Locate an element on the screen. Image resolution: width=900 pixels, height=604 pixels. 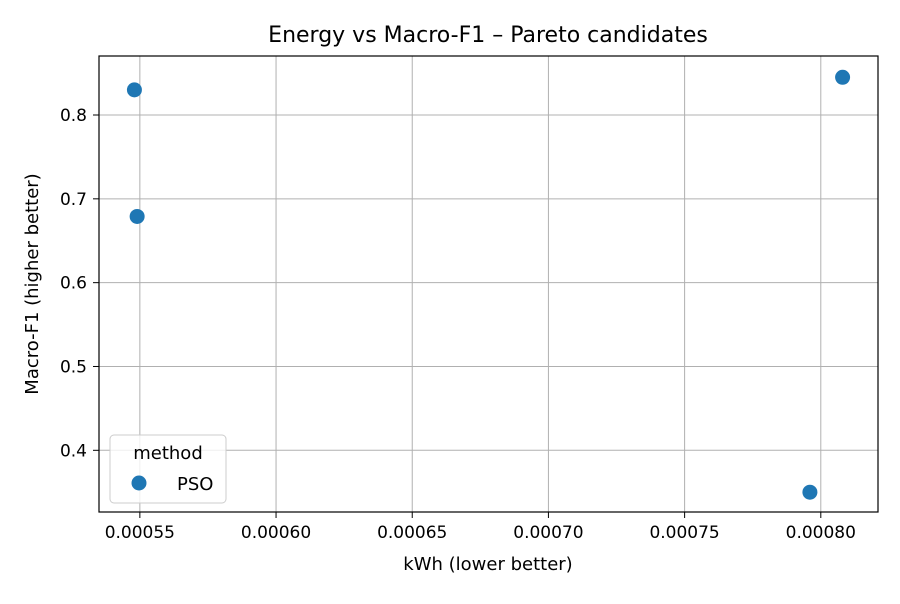
x-tick-label: 0.00070 is located at coordinates (548, 533).